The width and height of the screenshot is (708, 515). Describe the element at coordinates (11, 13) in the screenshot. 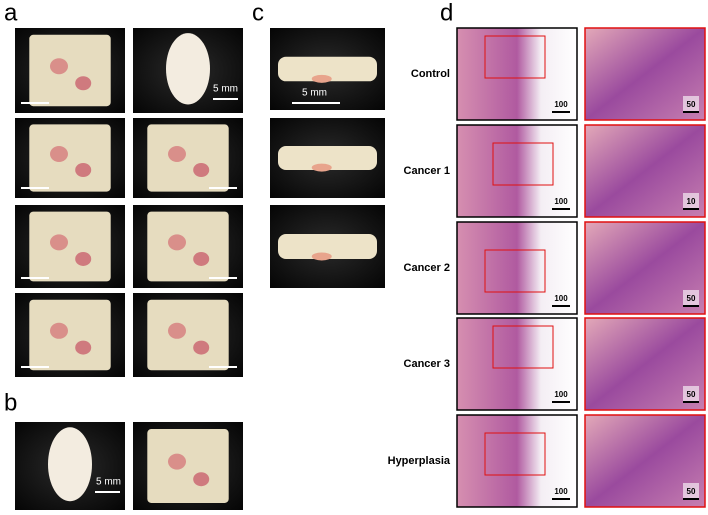

I see `panel-letter: a` at that location.